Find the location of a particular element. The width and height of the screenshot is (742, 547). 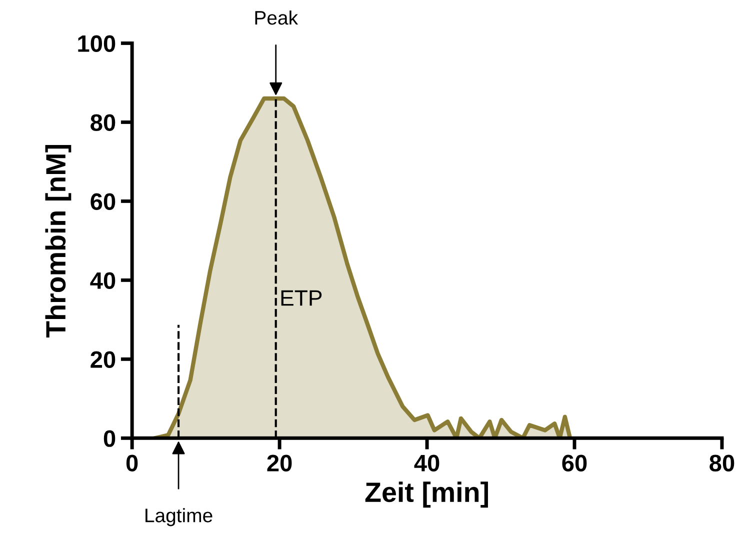

x-tick-label: 40 is located at coordinates (427, 463).